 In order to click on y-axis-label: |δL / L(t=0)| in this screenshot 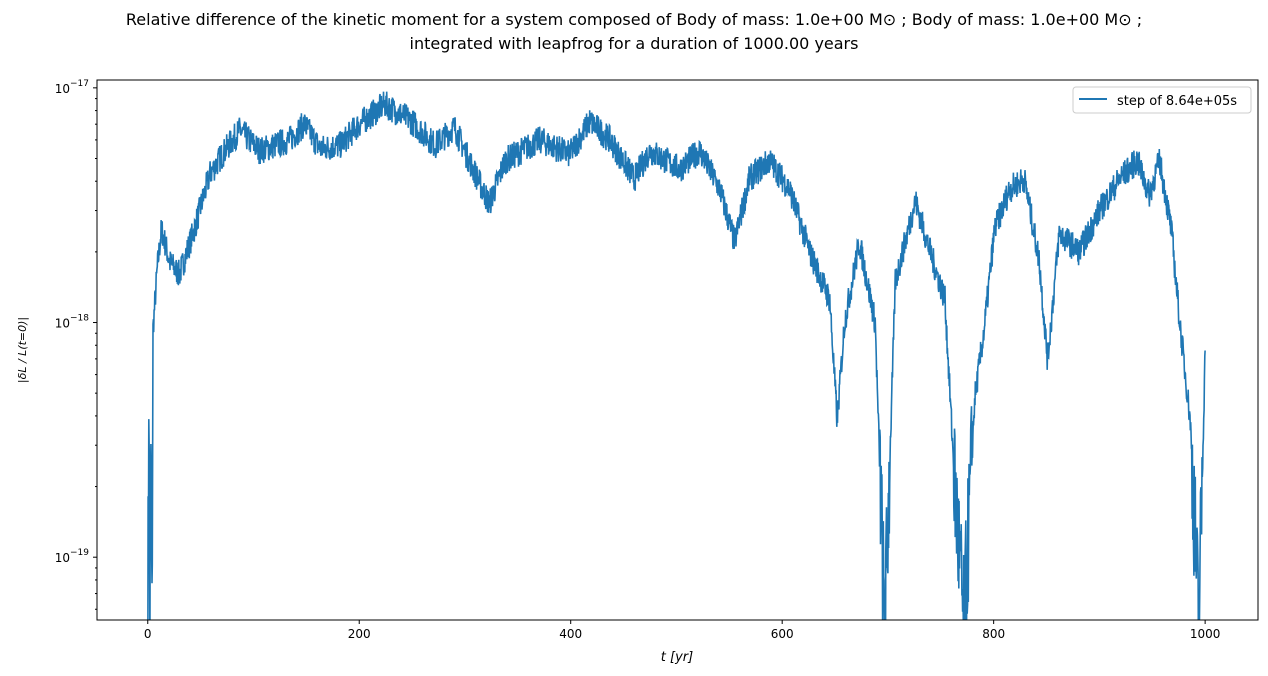, I will do `click(22, 350)`.